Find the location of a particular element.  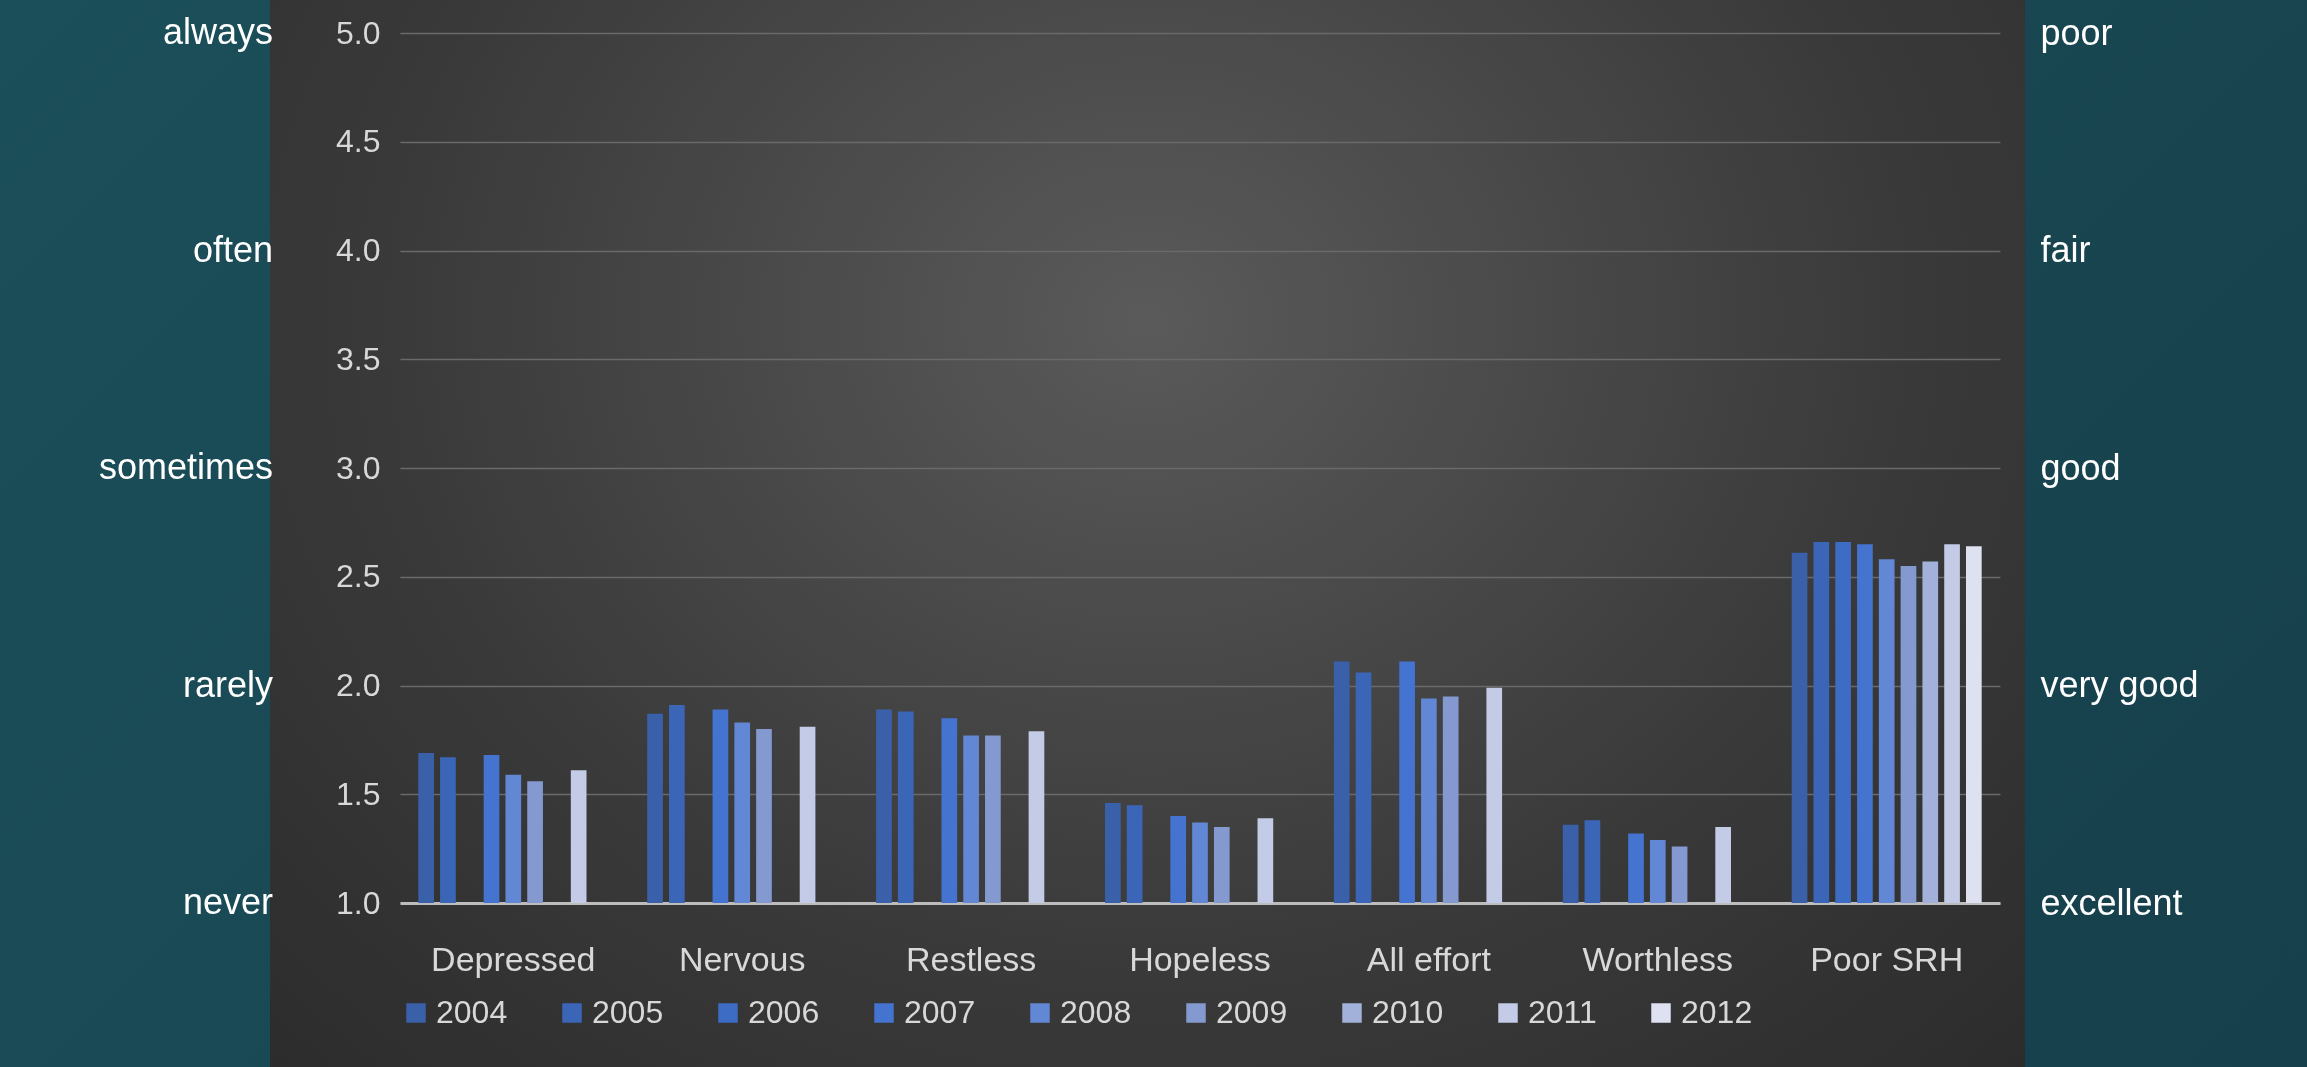

category-label: excellent is located at coordinates (2111, 902).